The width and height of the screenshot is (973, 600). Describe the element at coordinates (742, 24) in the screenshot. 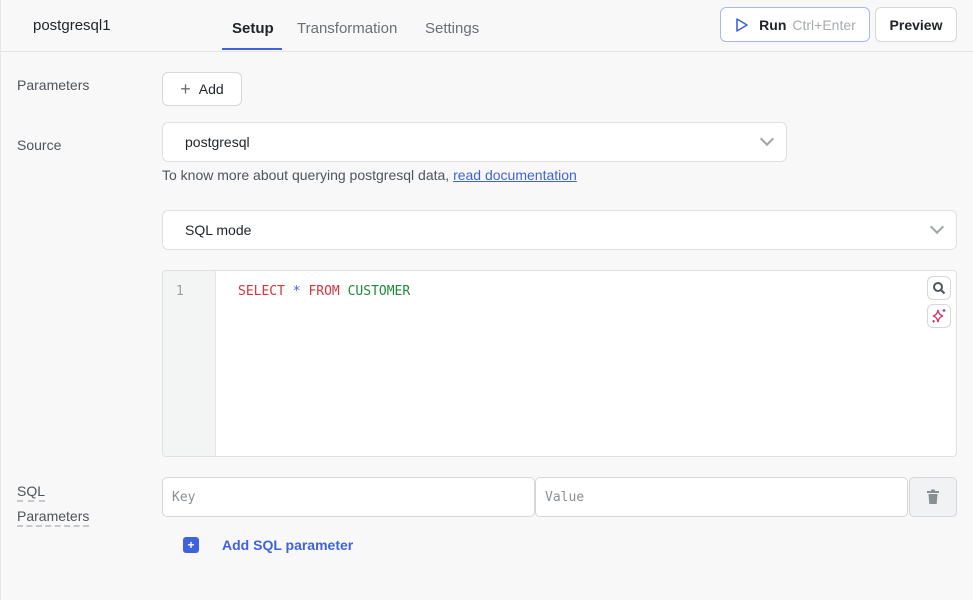

I see `play-icon` at that location.